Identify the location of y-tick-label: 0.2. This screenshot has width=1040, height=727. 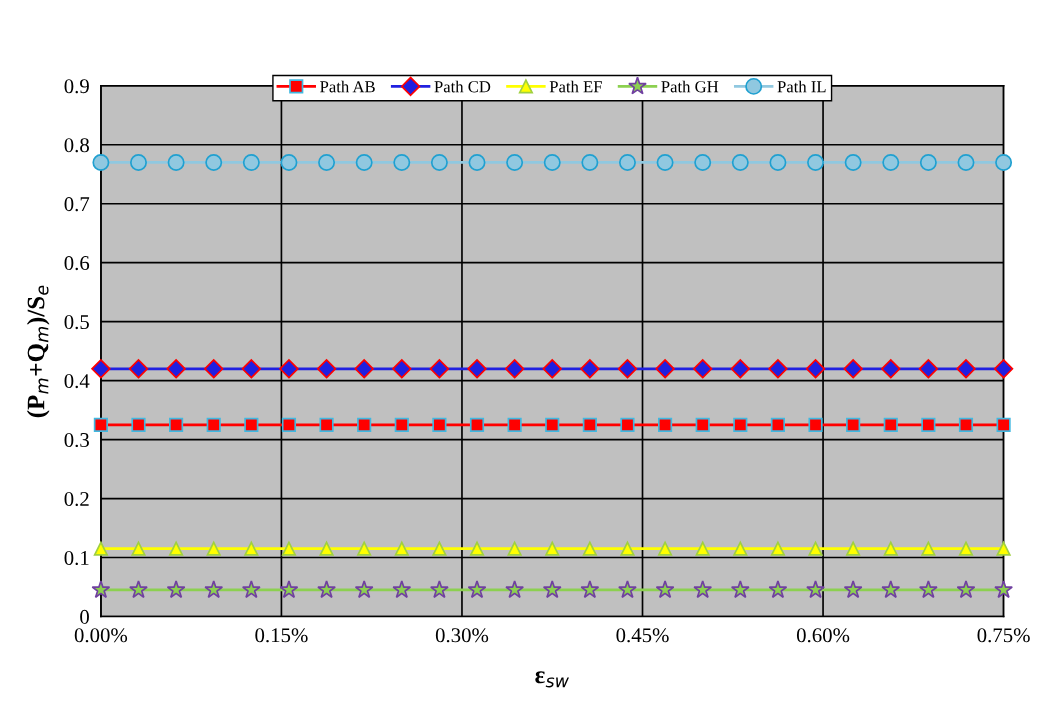
(76, 499).